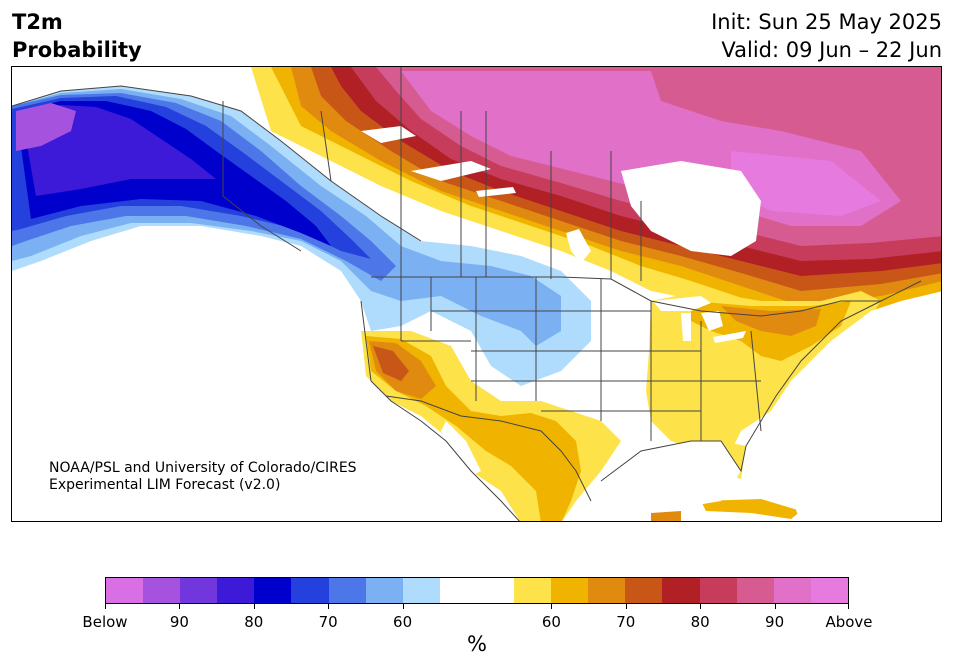  What do you see at coordinates (851, 406) in the screenshot?
I see `atlantic-ocean` at bounding box center [851, 406].